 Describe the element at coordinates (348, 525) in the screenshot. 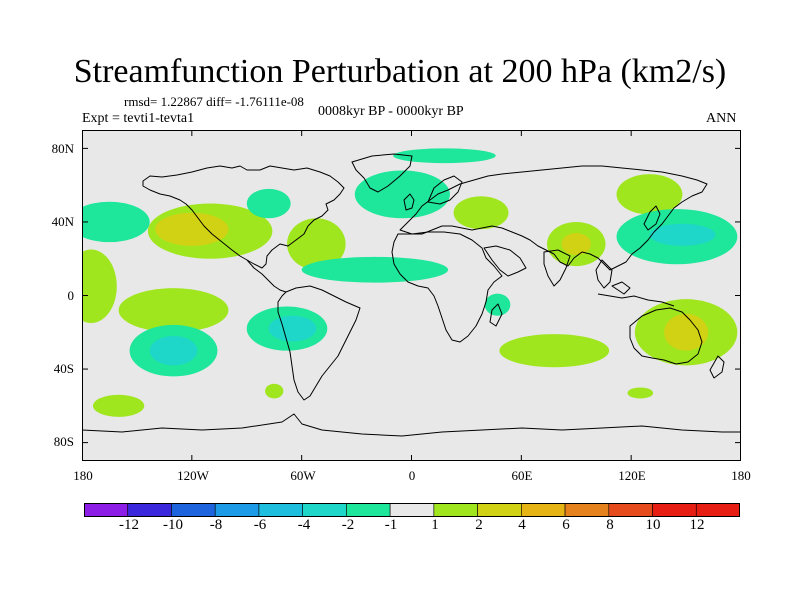

I see `colorbar-label: -2` at that location.